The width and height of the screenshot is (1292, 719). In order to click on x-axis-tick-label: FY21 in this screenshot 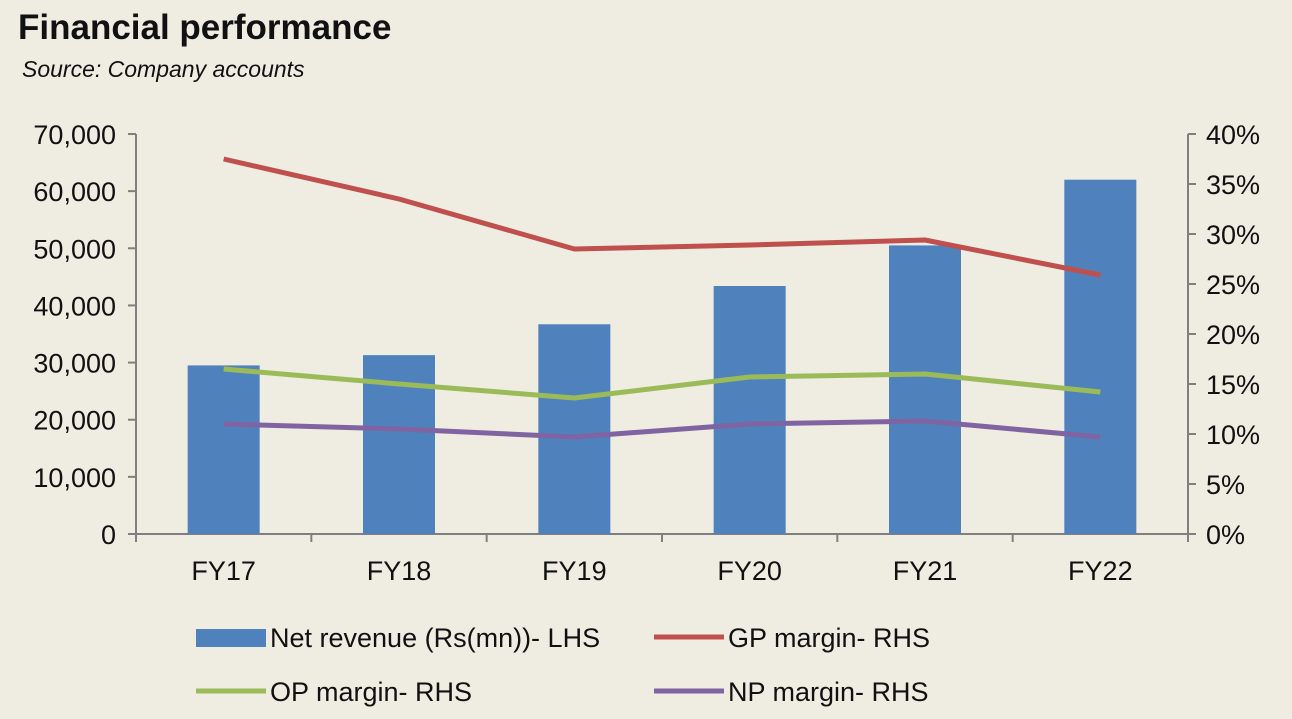, I will do `click(925, 571)`.